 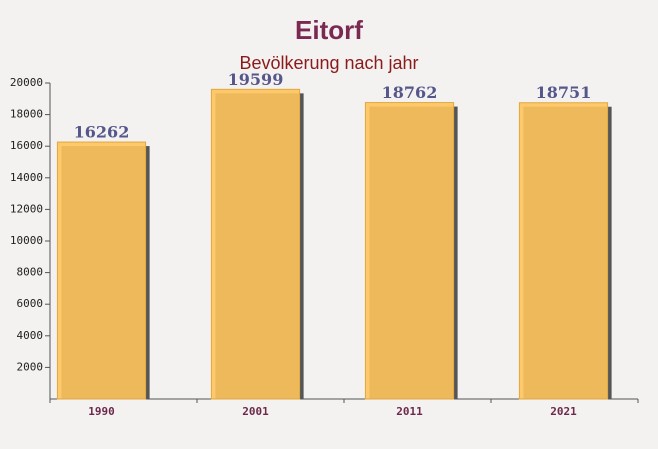 What do you see at coordinates (26, 114) in the screenshot?
I see `y-tick-label: 18000` at bounding box center [26, 114].